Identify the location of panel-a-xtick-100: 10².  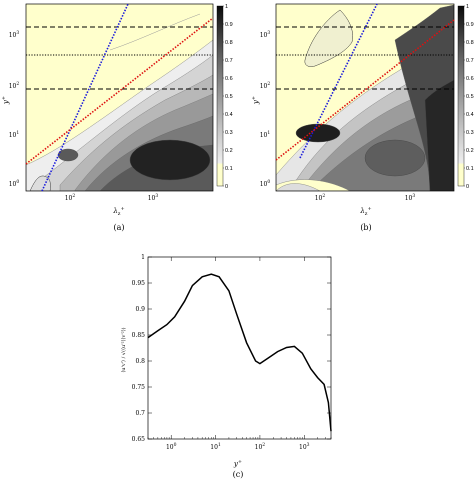
(70, 197).